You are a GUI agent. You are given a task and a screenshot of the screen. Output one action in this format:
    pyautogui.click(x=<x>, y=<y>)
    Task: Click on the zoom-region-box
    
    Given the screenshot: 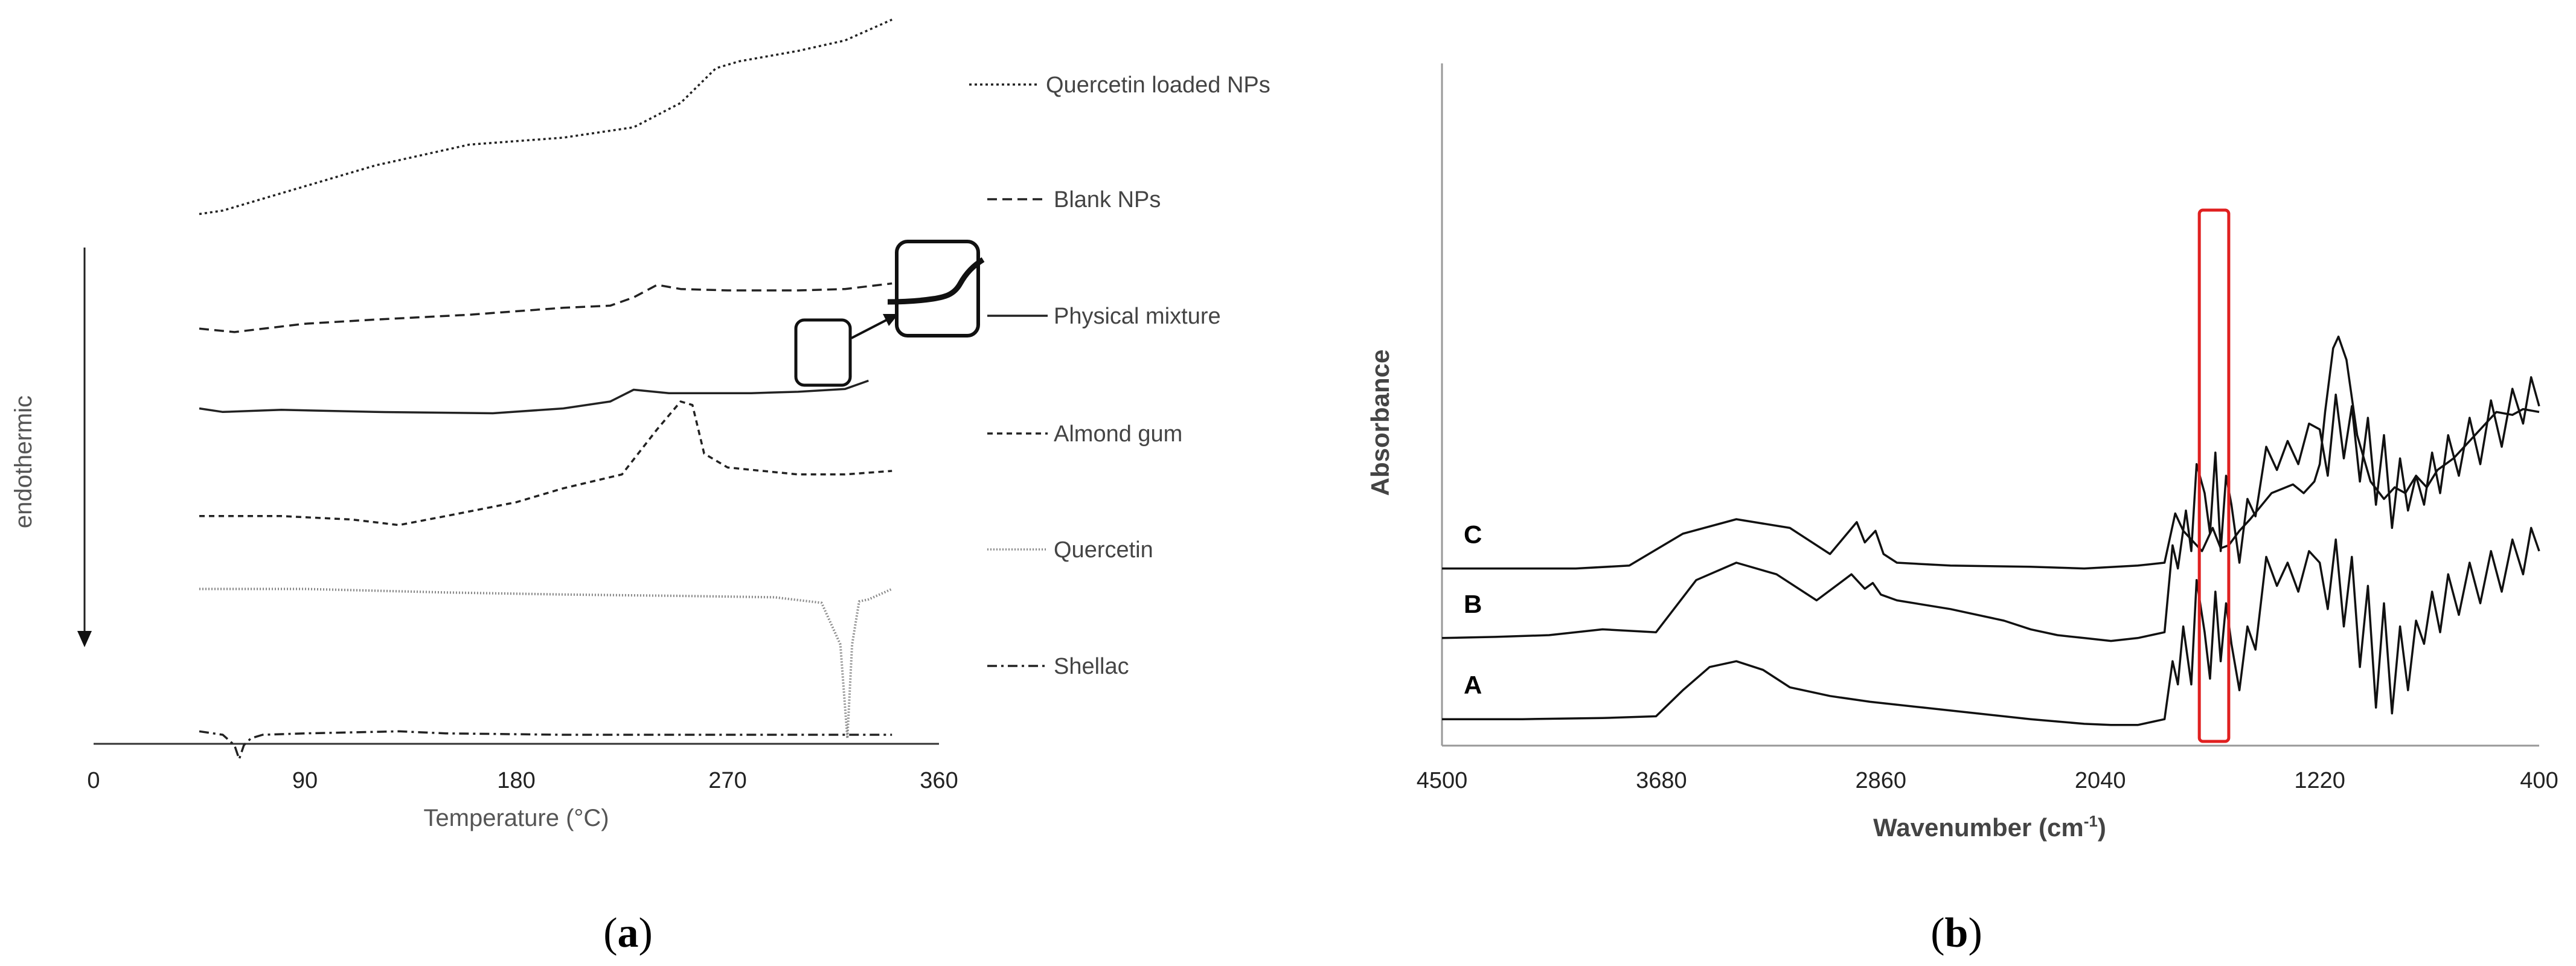 What is the action you would take?
    pyautogui.click(x=823, y=353)
    